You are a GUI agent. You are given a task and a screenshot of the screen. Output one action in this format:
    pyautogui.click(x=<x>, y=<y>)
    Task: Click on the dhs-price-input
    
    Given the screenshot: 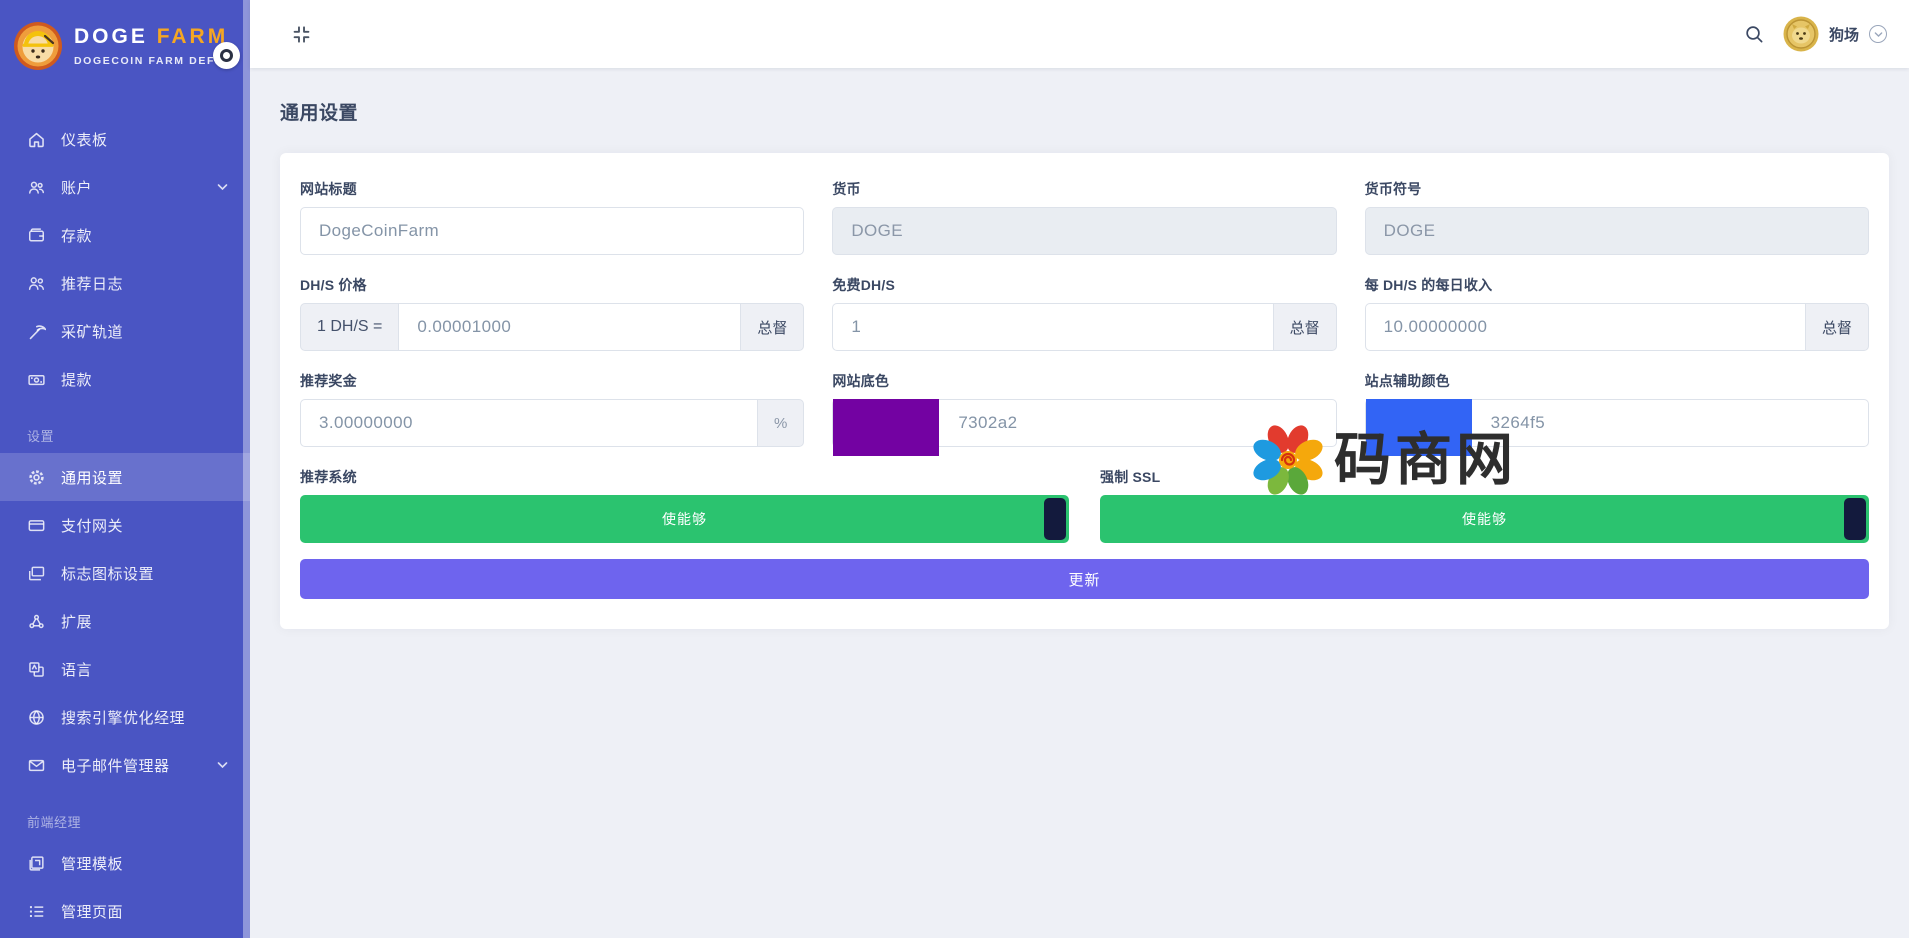 What is the action you would take?
    pyautogui.click(x=570, y=327)
    